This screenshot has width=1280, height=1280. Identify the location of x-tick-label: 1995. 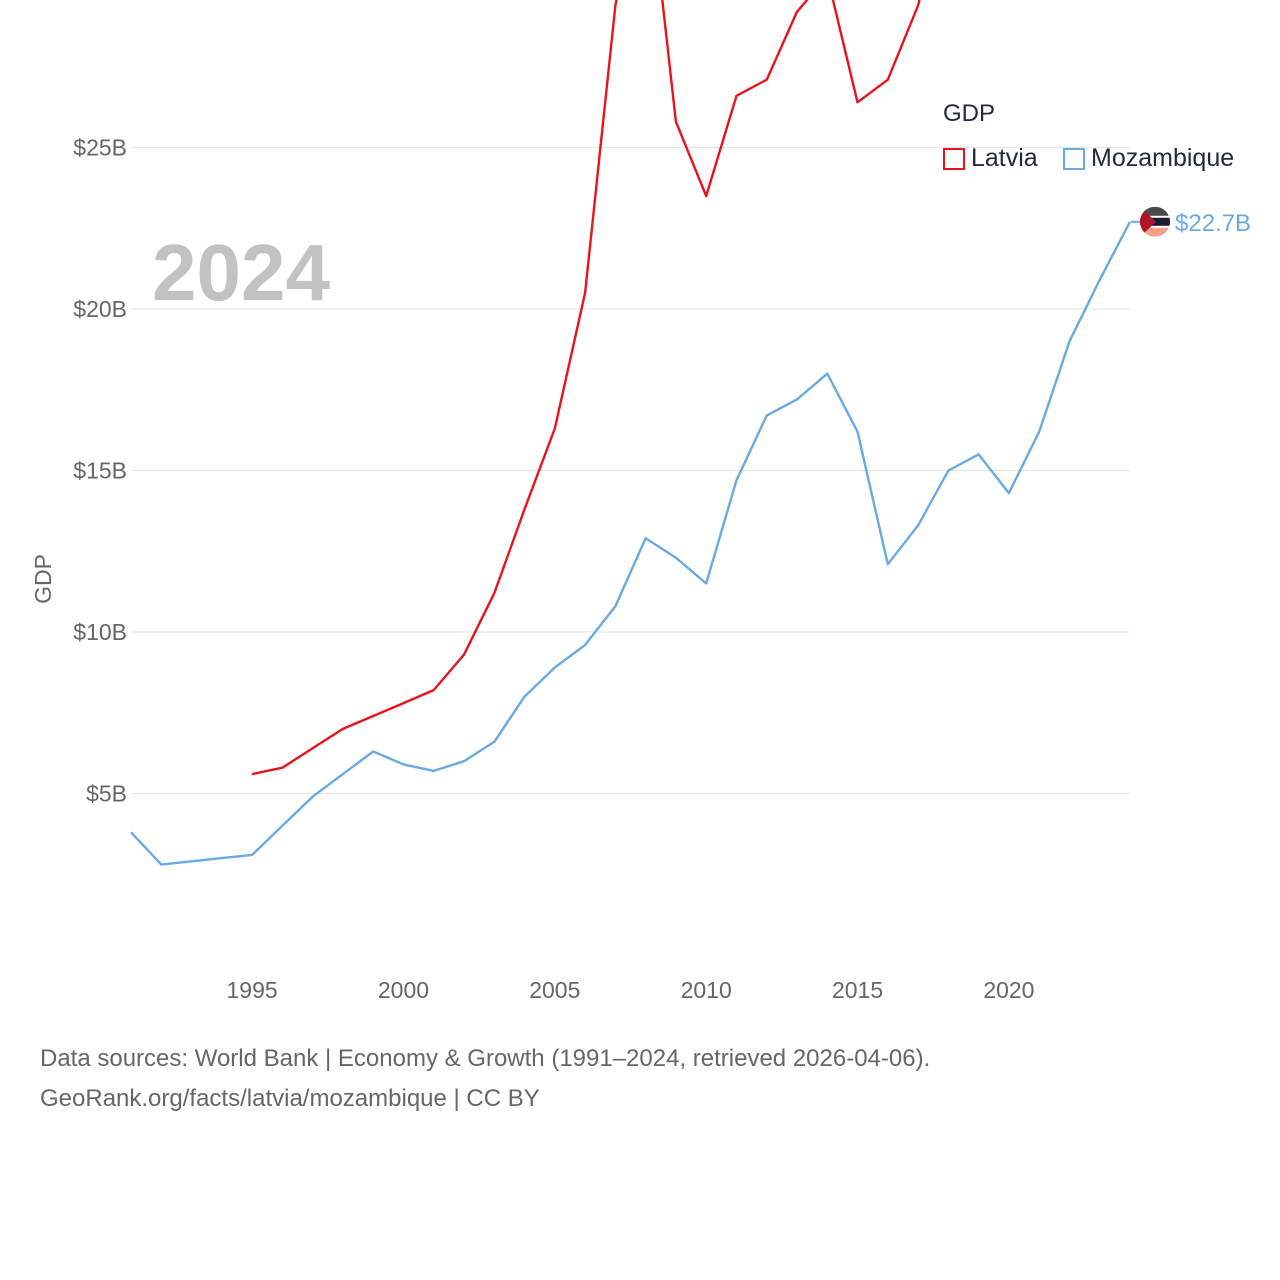
(252, 990).